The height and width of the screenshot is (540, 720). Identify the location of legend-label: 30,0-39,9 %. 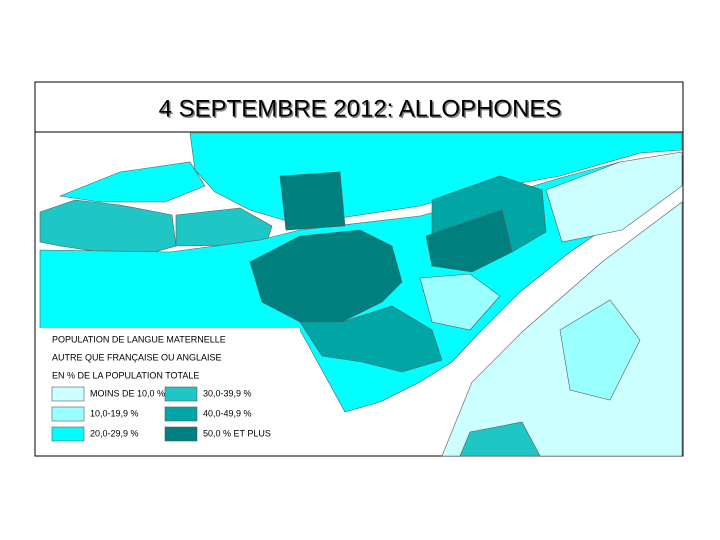
(227, 393).